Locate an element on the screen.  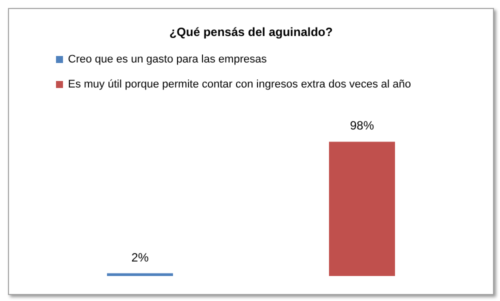
data-label: 98% is located at coordinates (362, 125).